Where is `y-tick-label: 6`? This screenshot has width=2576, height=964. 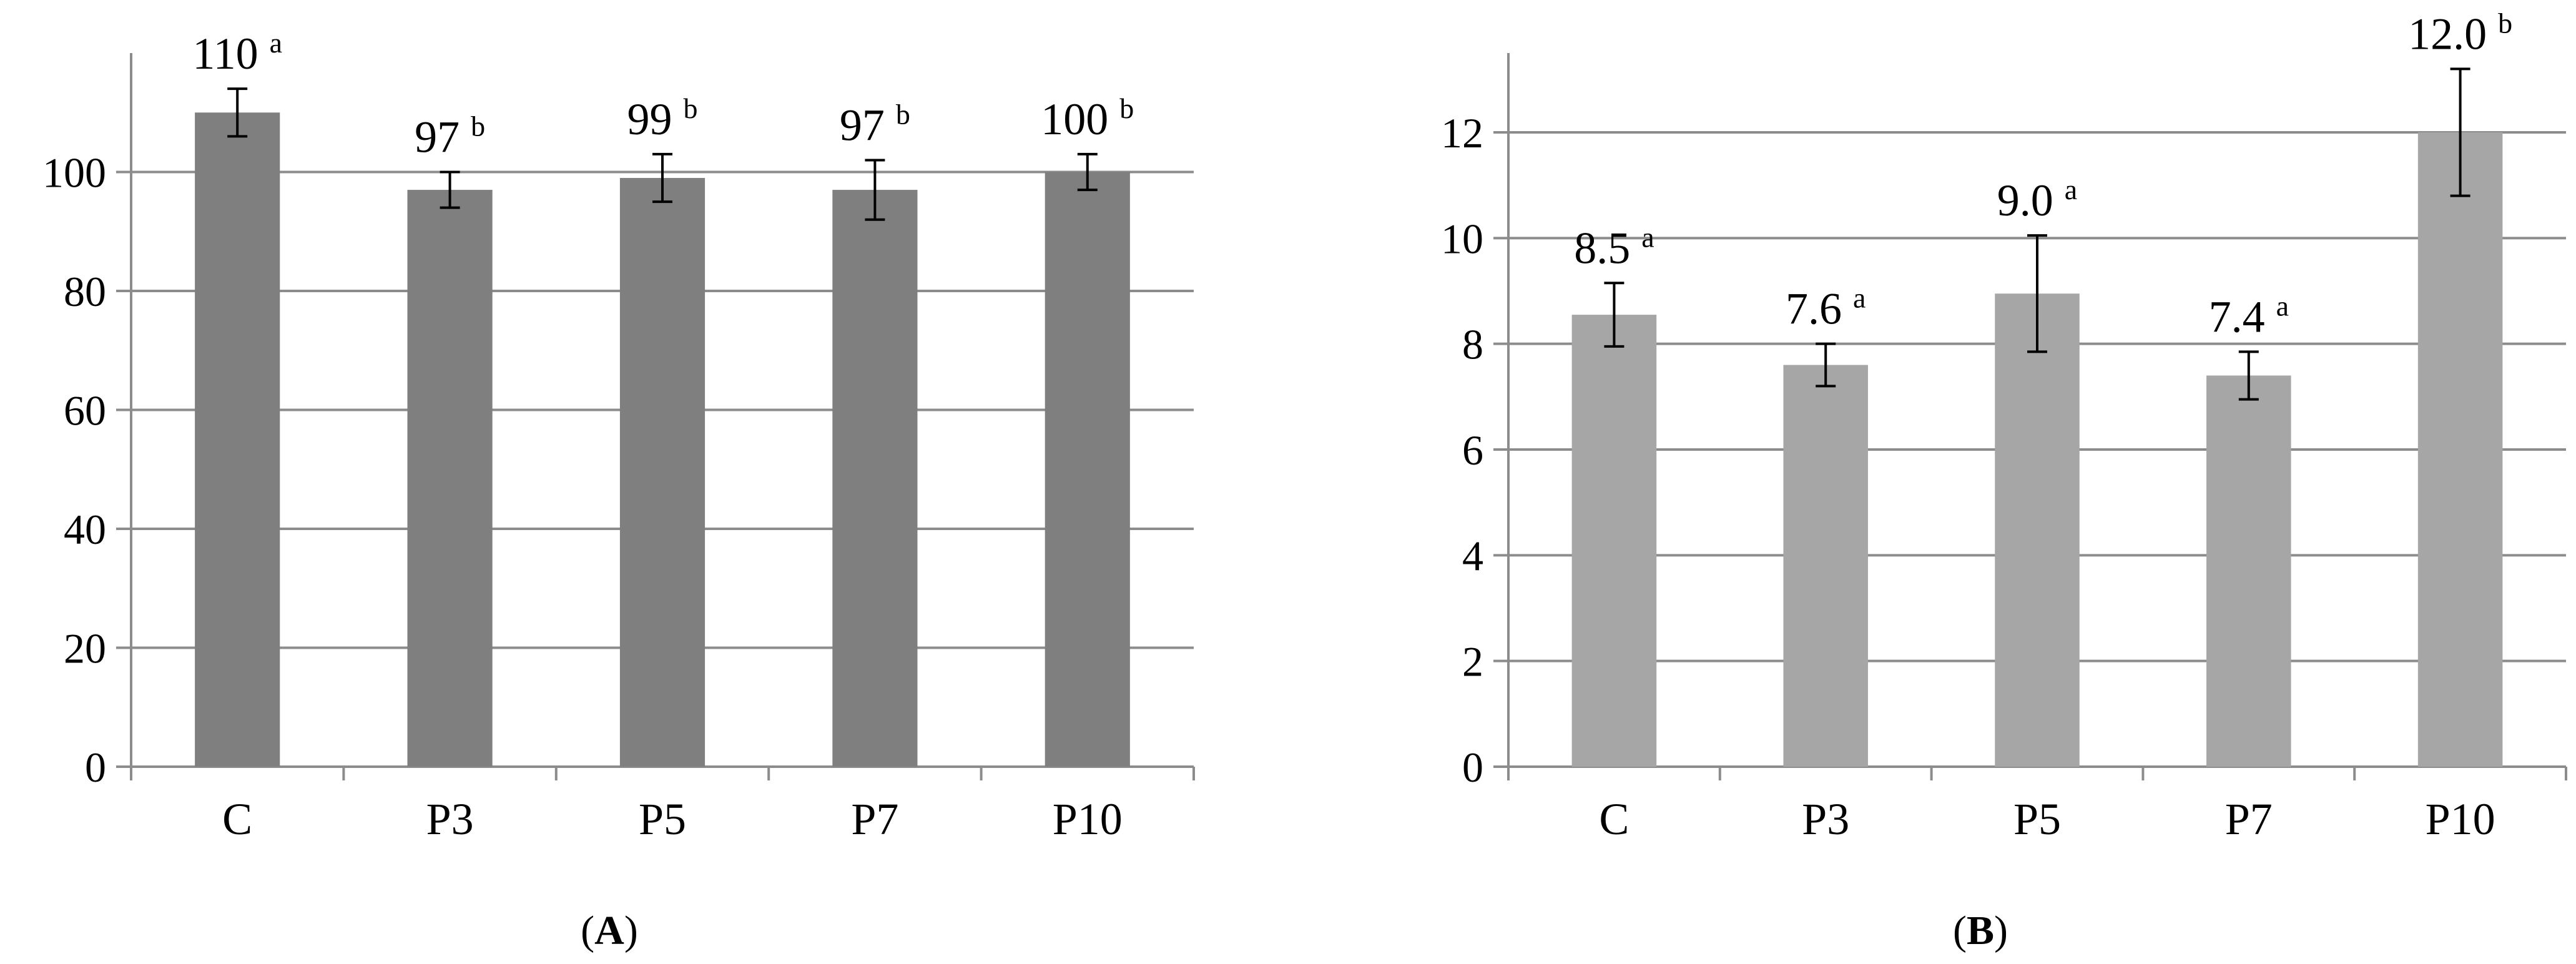
y-tick-label: 6 is located at coordinates (1472, 450).